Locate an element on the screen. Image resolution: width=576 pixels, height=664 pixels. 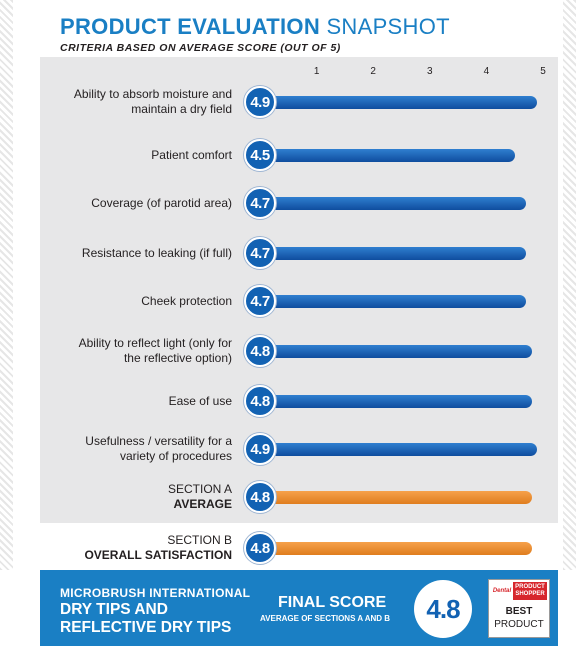
row-label: SECTION B OVERALL SATISFACTION is located at coordinates (138, 548).